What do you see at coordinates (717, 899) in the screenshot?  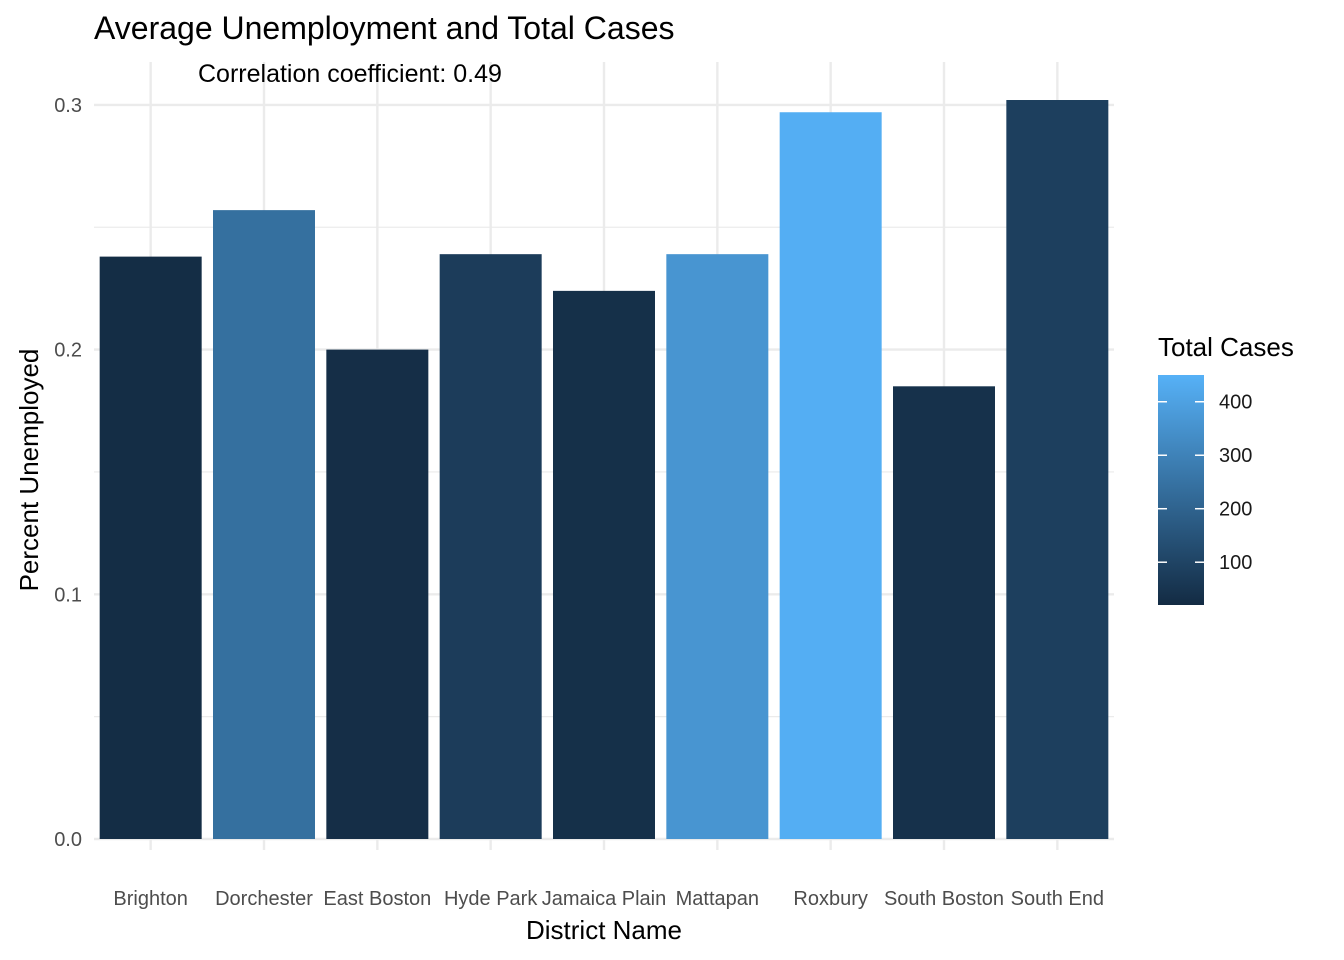 I see `x-tick-label: Mattapan` at bounding box center [717, 899].